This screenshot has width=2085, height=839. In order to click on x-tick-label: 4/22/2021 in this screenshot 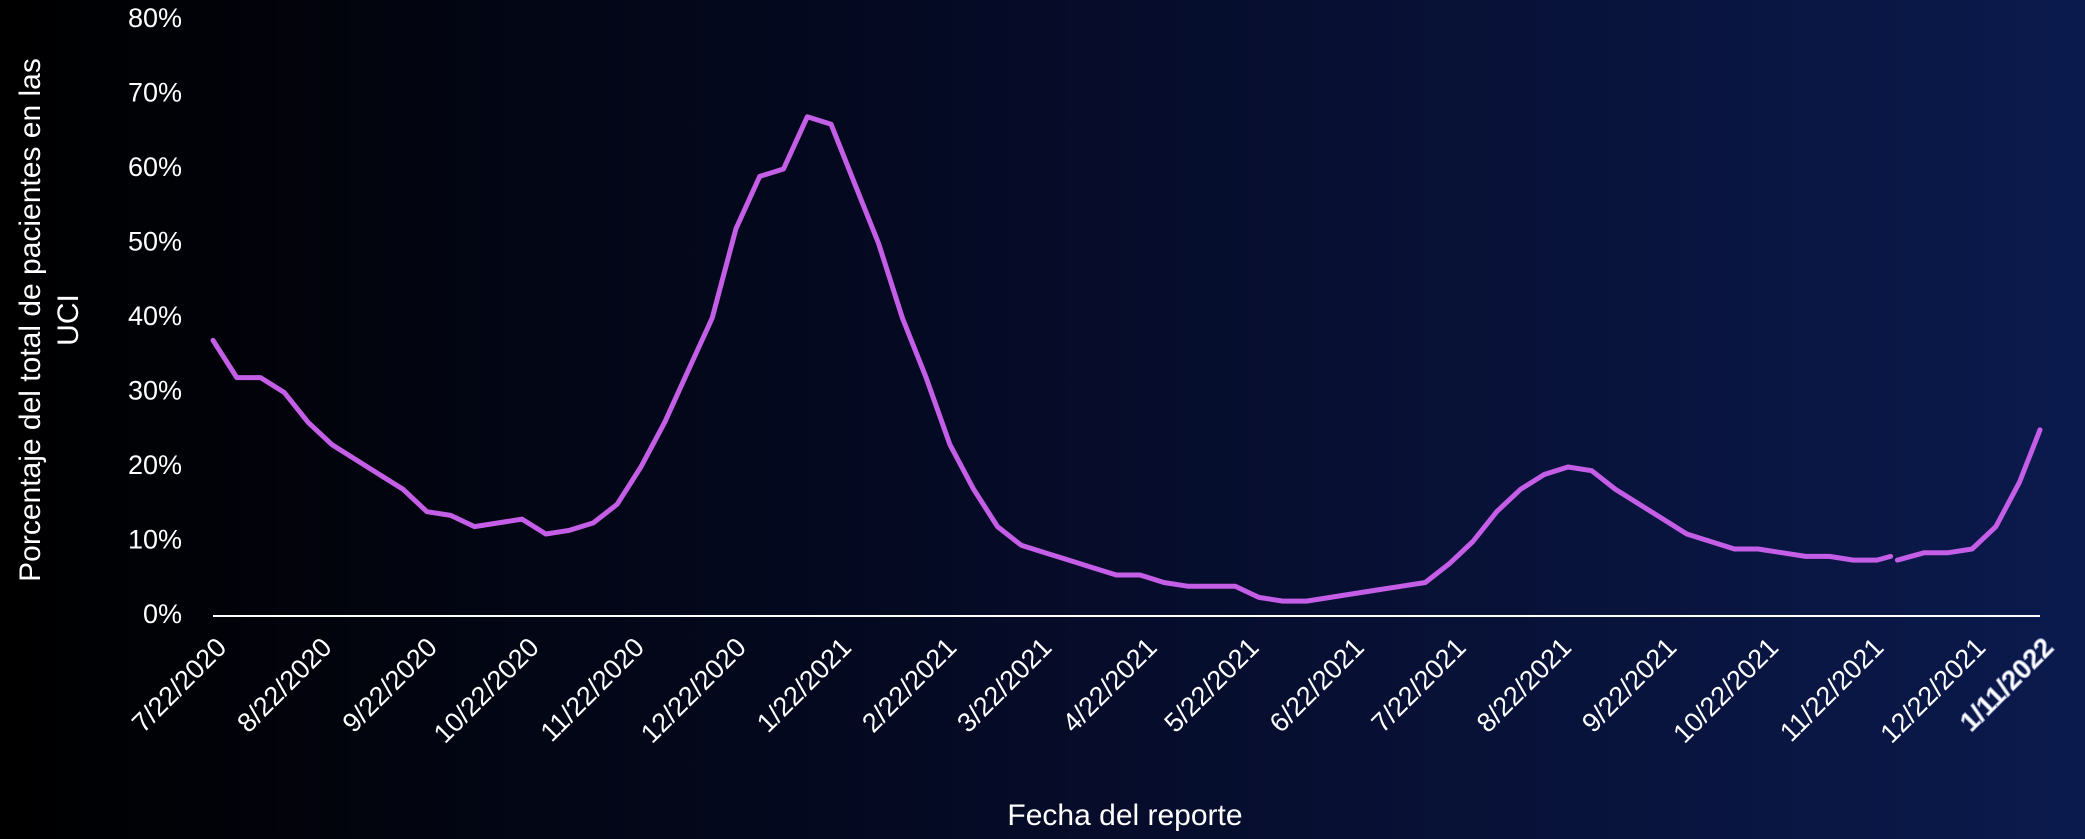, I will do `click(1110, 685)`.